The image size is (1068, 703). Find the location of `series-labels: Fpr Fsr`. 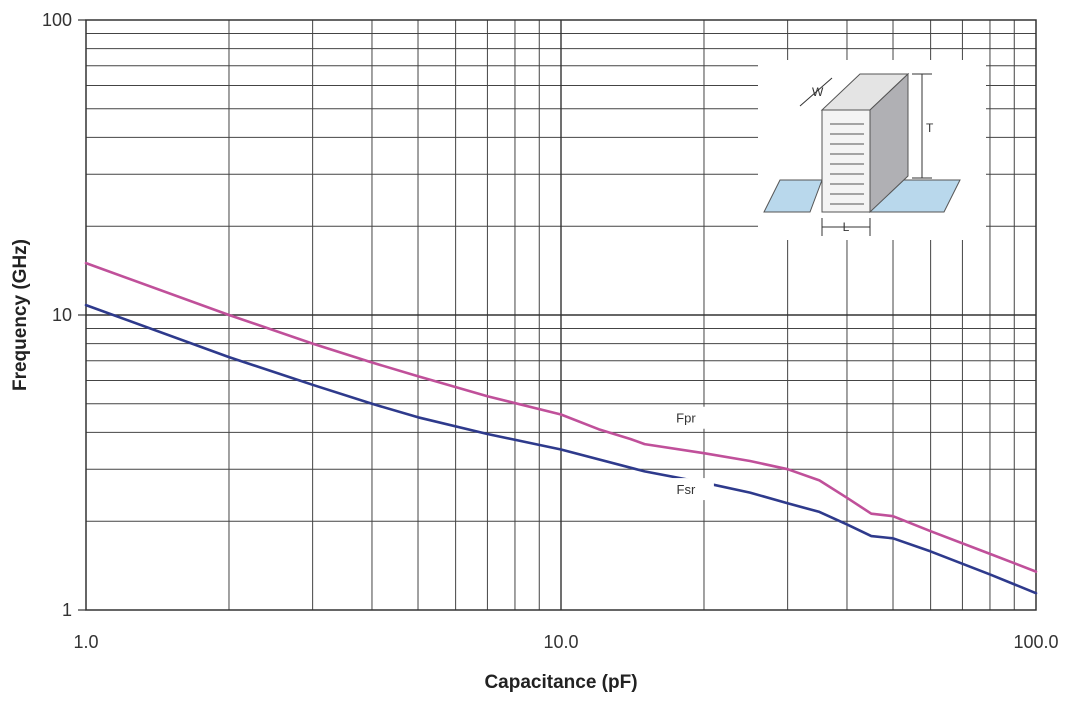

series-labels: Fpr Fsr is located at coordinates (685, 453).